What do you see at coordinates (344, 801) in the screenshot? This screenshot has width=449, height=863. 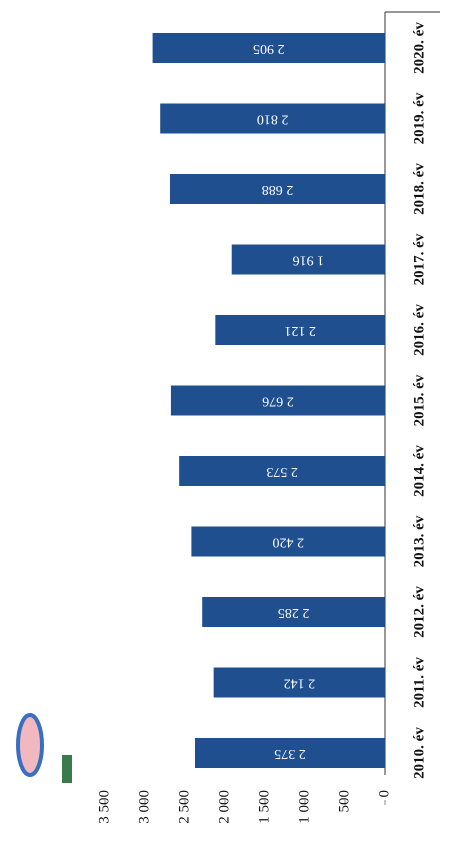 I see `y-tick-label: 500` at bounding box center [344, 801].